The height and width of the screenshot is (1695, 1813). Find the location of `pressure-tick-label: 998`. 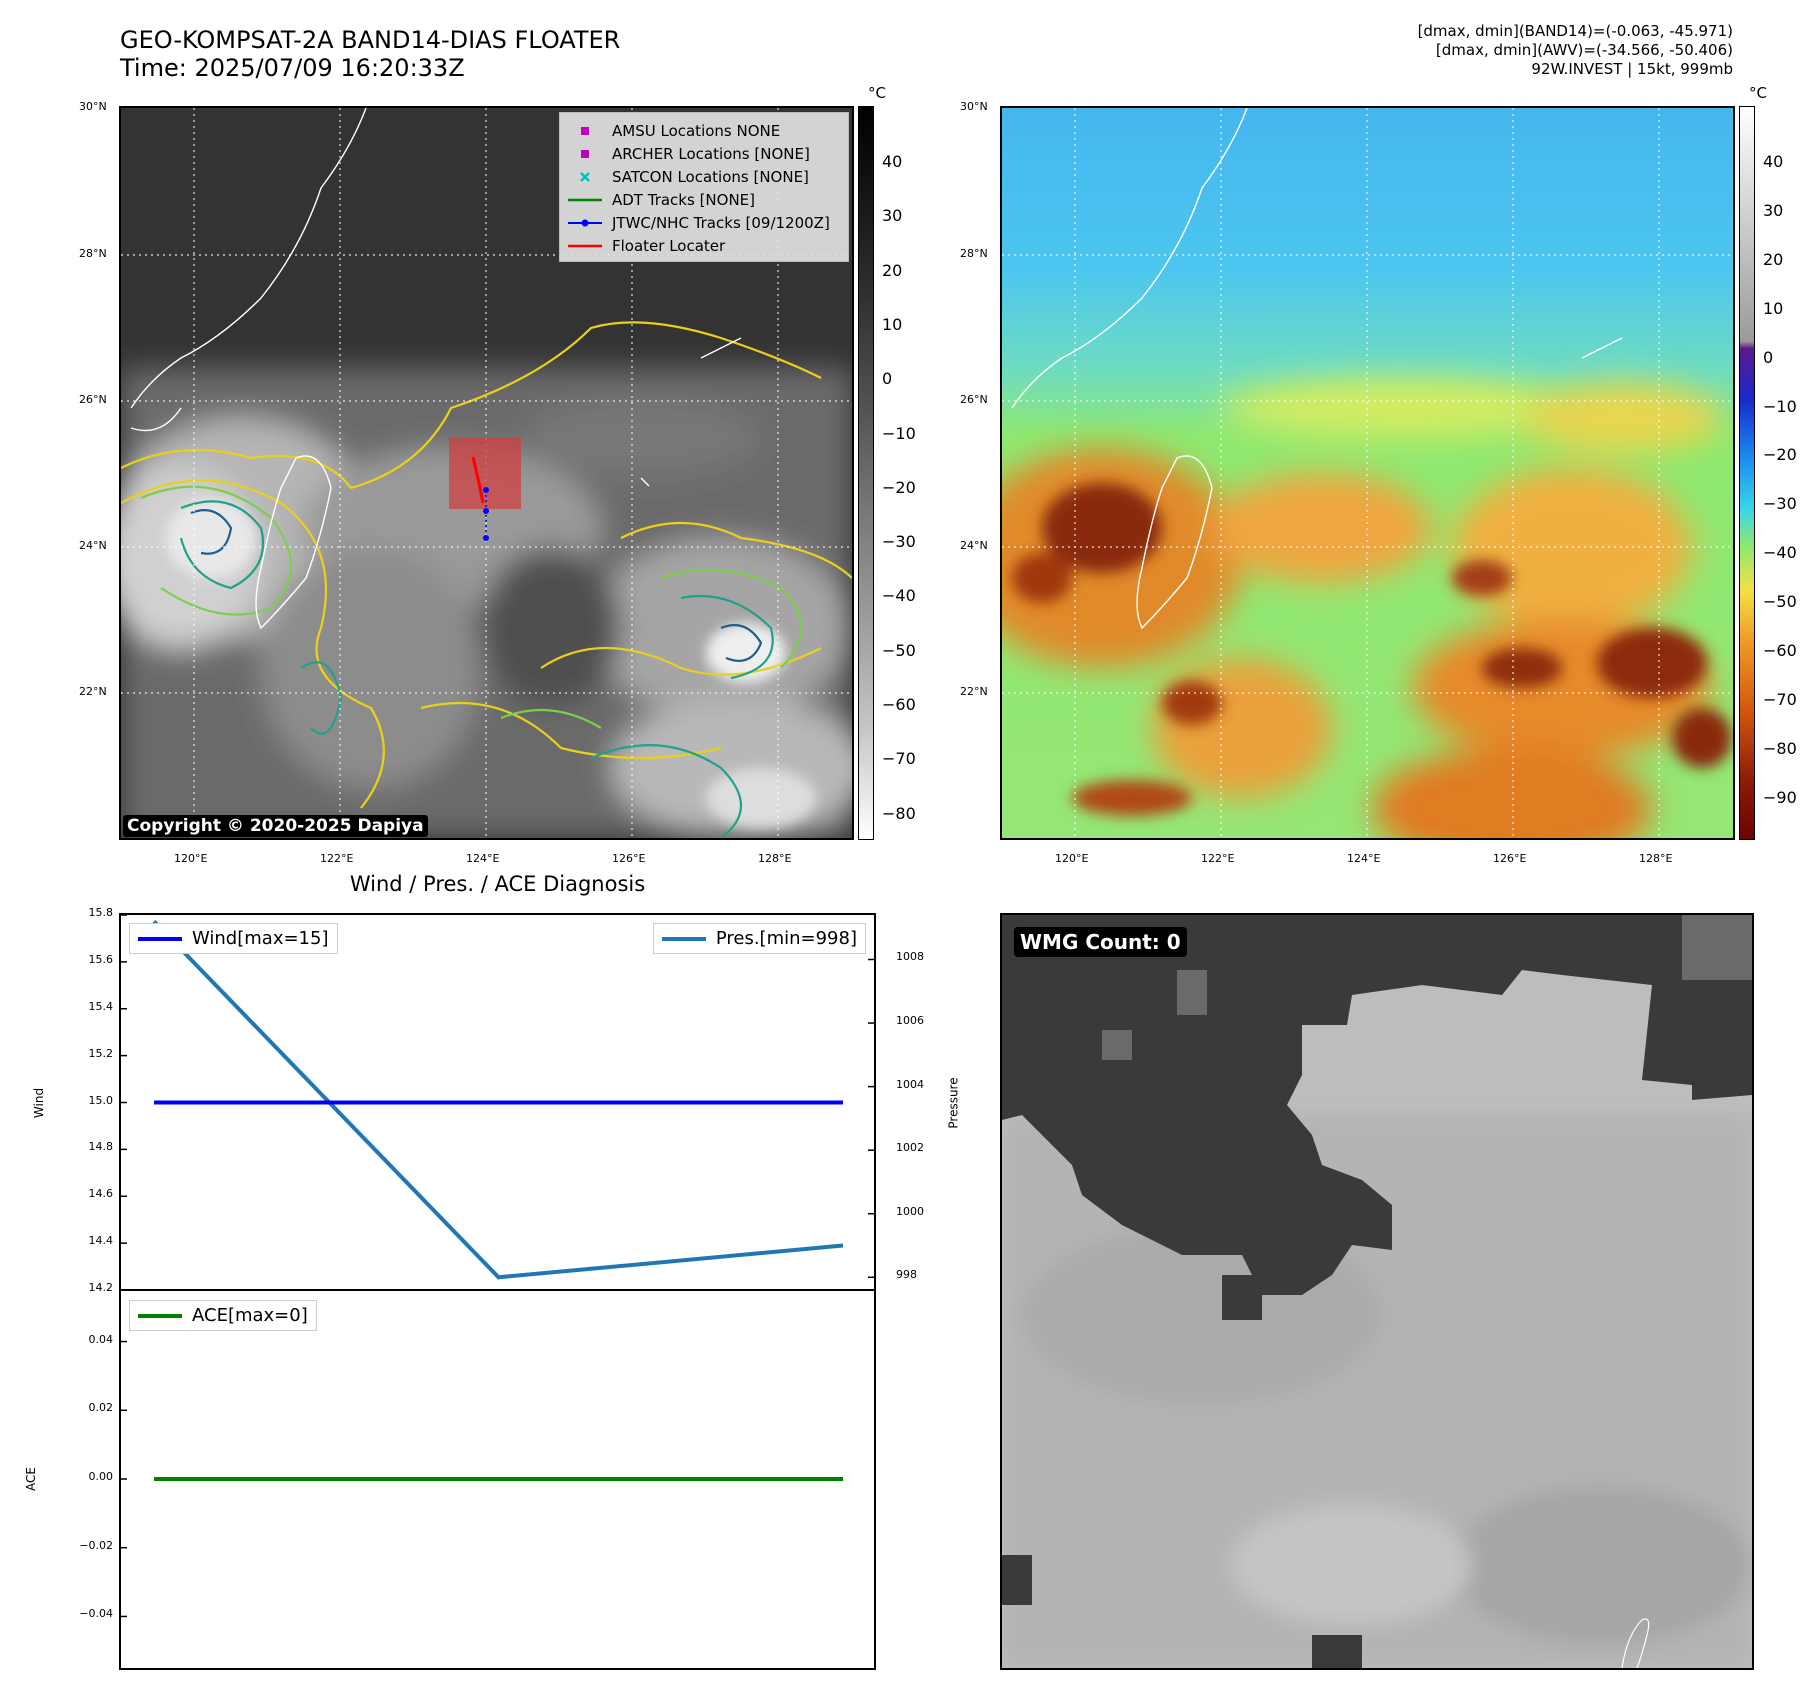

pressure-tick-label: 998 is located at coordinates (906, 1275).